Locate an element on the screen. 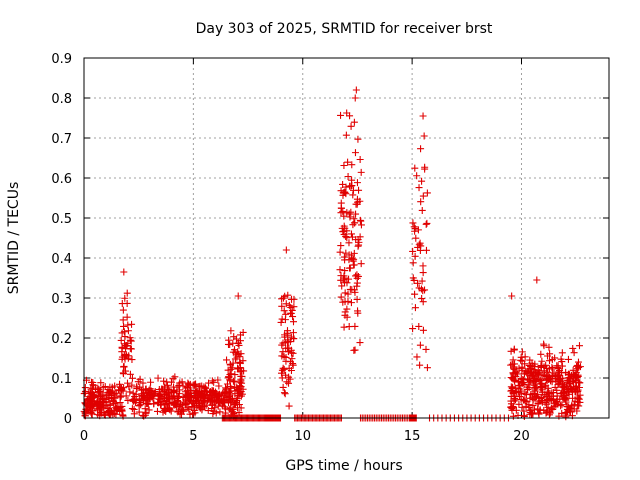 This screenshot has height=480, width=640. x-tick-label: 10 is located at coordinates (302, 436).